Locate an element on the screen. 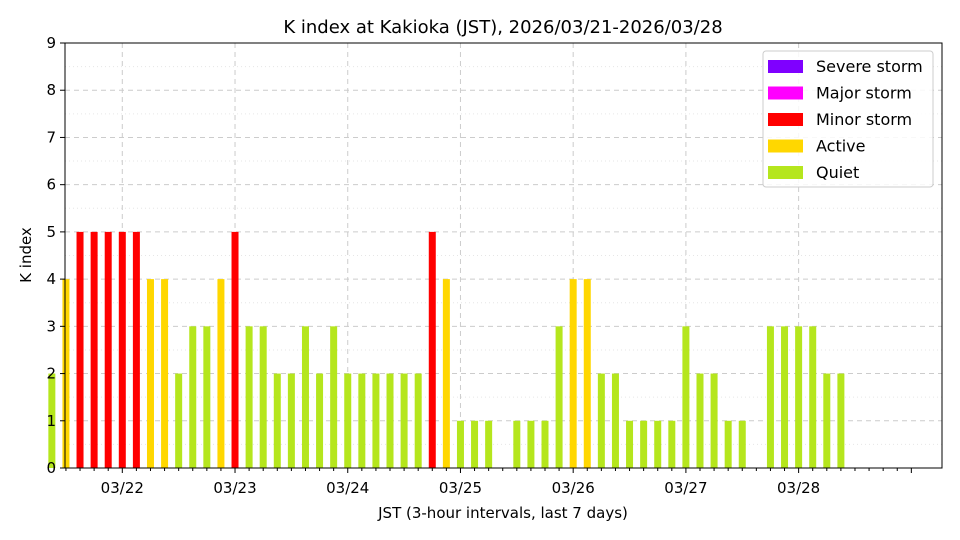  x-tick-label: 03/28 is located at coordinates (798, 488).